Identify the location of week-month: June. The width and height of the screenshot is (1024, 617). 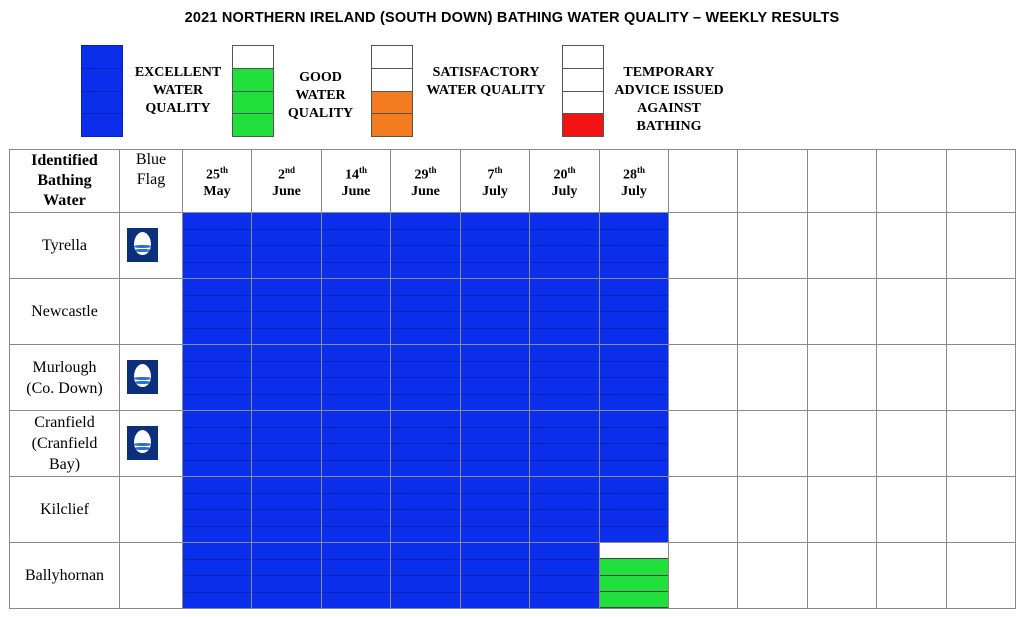
(425, 191).